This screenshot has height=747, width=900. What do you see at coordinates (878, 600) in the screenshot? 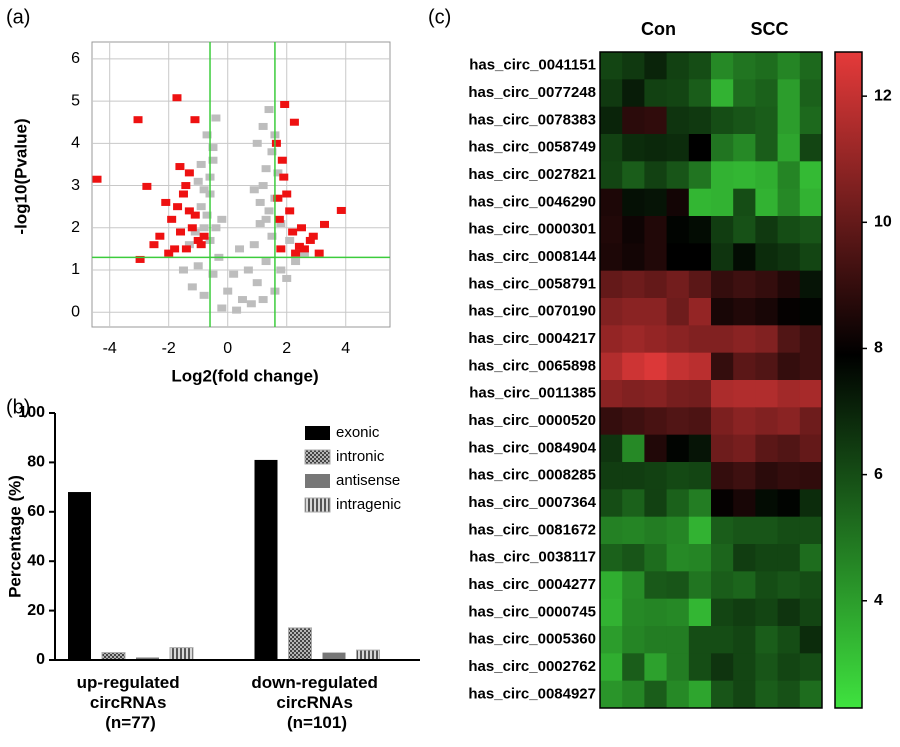
I see `colorbar-tick-label: 4` at bounding box center [878, 600].